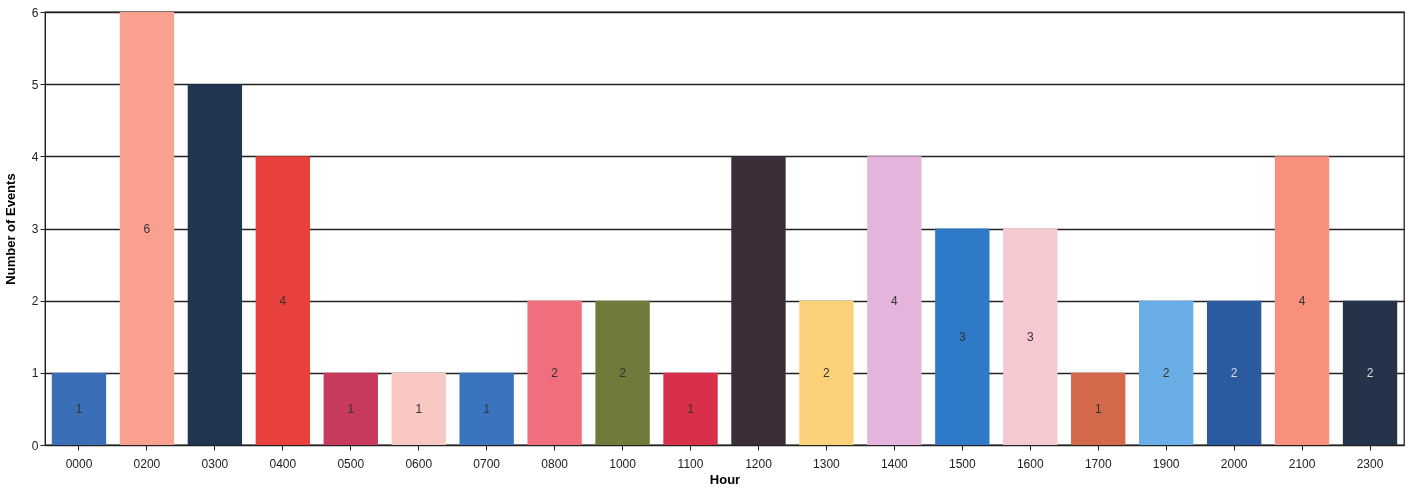  What do you see at coordinates (35, 12) in the screenshot?
I see `y-tick-label: 6` at bounding box center [35, 12].